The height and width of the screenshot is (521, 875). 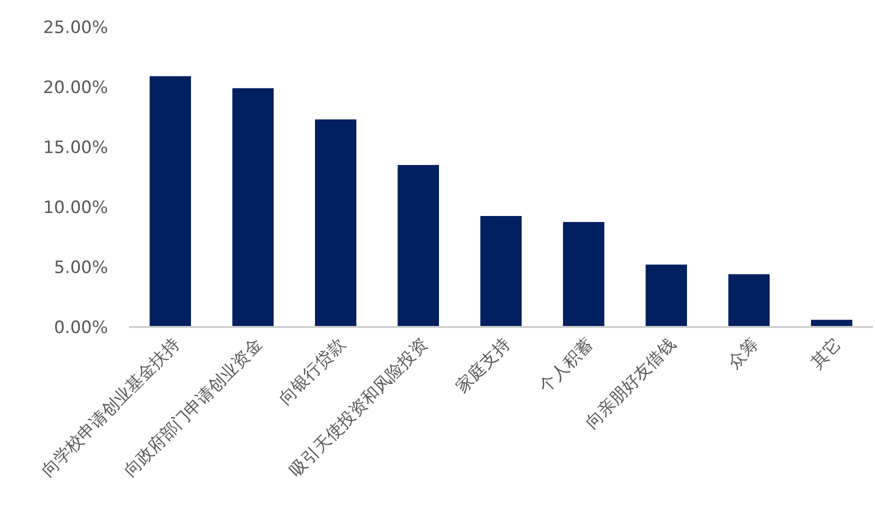 What do you see at coordinates (75, 148) in the screenshot?
I see `y-tick-label: 15.00%` at bounding box center [75, 148].